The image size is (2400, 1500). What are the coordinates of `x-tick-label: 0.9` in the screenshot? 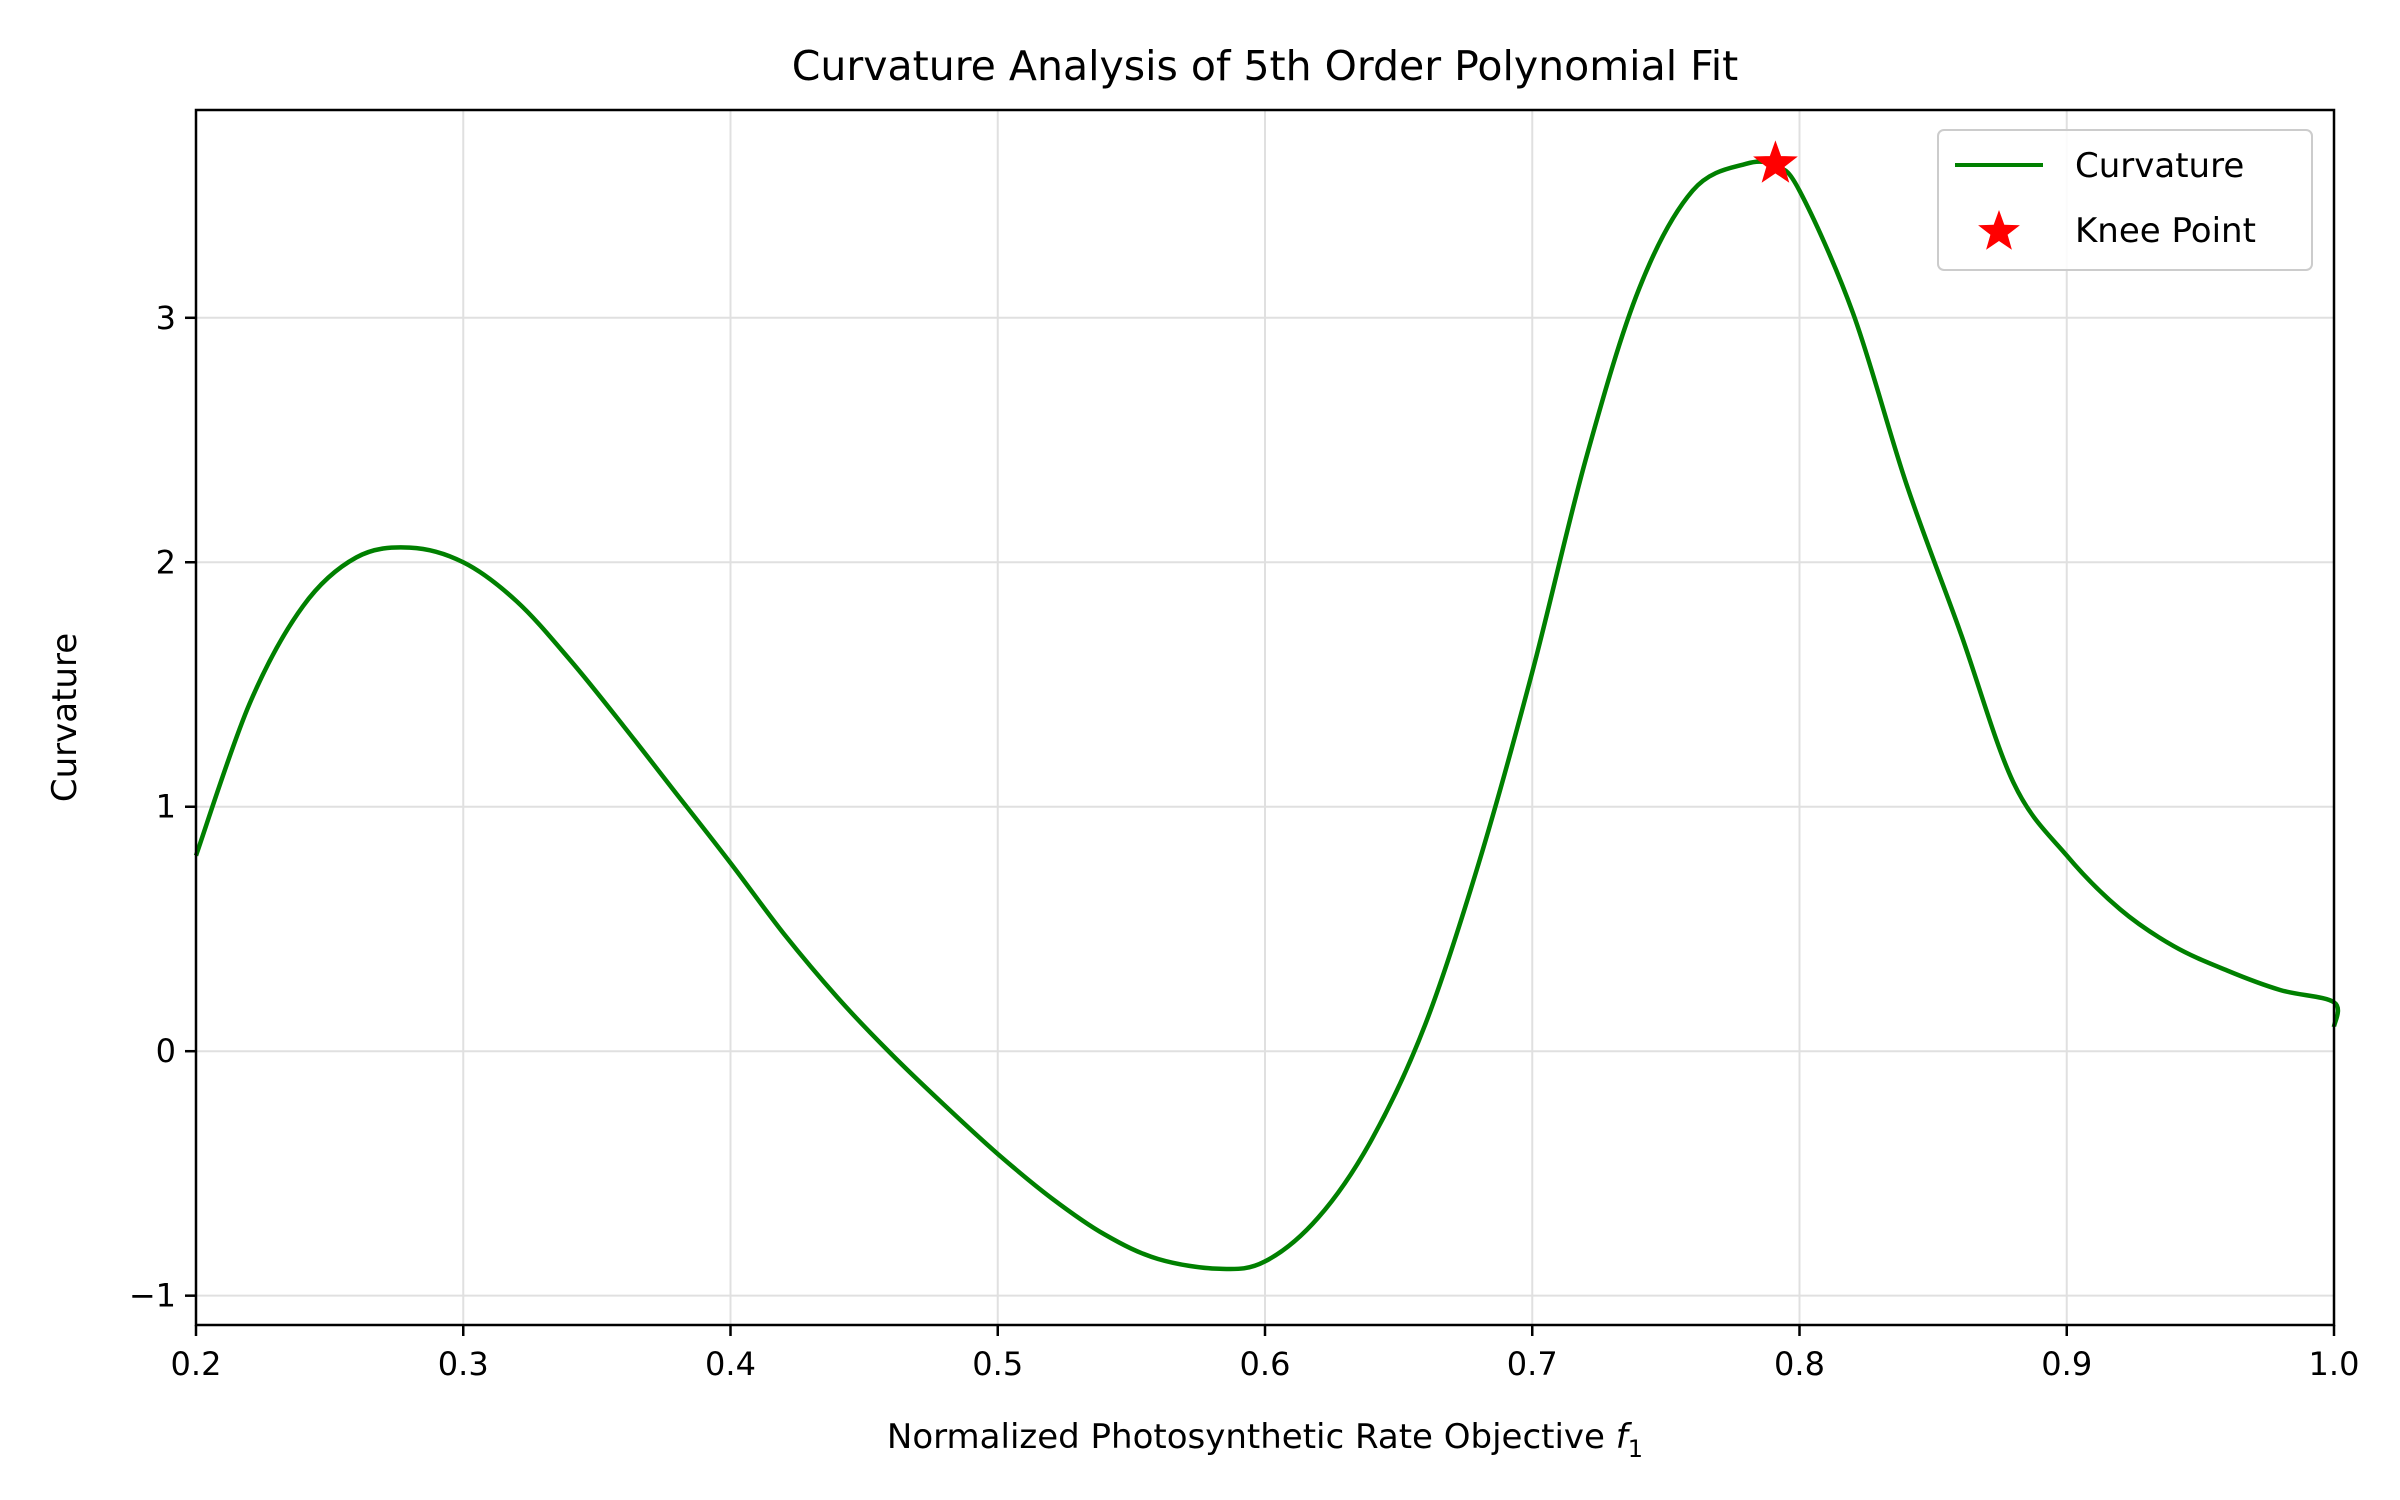 It's located at (2066, 1364).